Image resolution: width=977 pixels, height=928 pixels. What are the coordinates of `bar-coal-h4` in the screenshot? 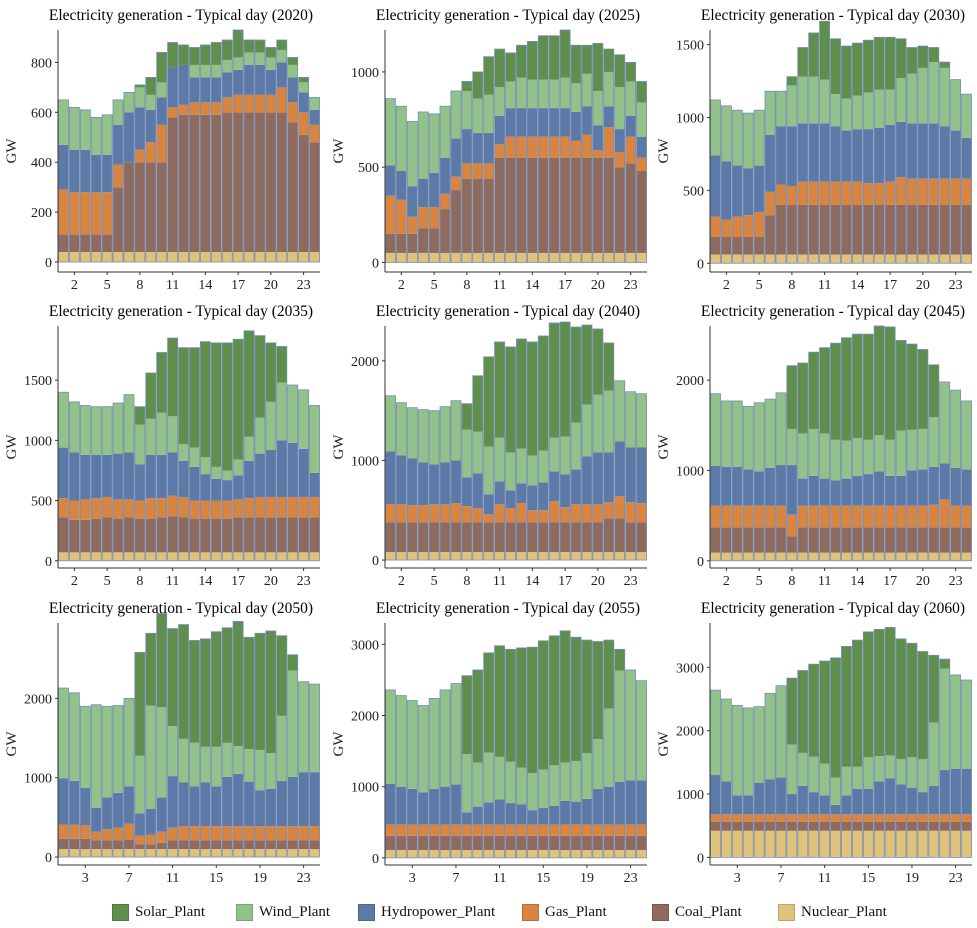 It's located at (423, 843).